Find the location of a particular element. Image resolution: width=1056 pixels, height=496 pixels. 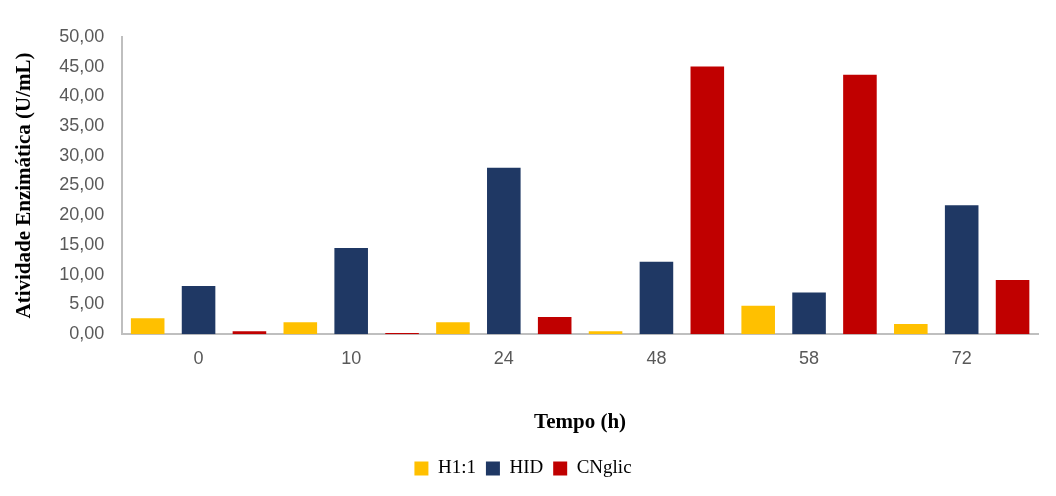

x-tick-label: 24 is located at coordinates (503, 357).